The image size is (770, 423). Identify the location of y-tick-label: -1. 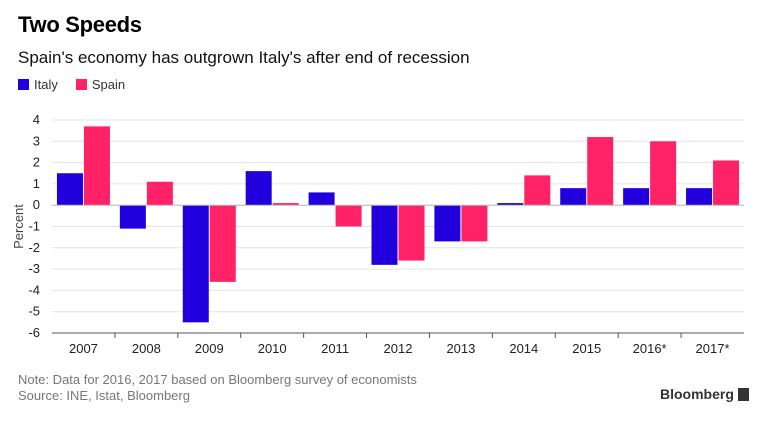
(34, 226).